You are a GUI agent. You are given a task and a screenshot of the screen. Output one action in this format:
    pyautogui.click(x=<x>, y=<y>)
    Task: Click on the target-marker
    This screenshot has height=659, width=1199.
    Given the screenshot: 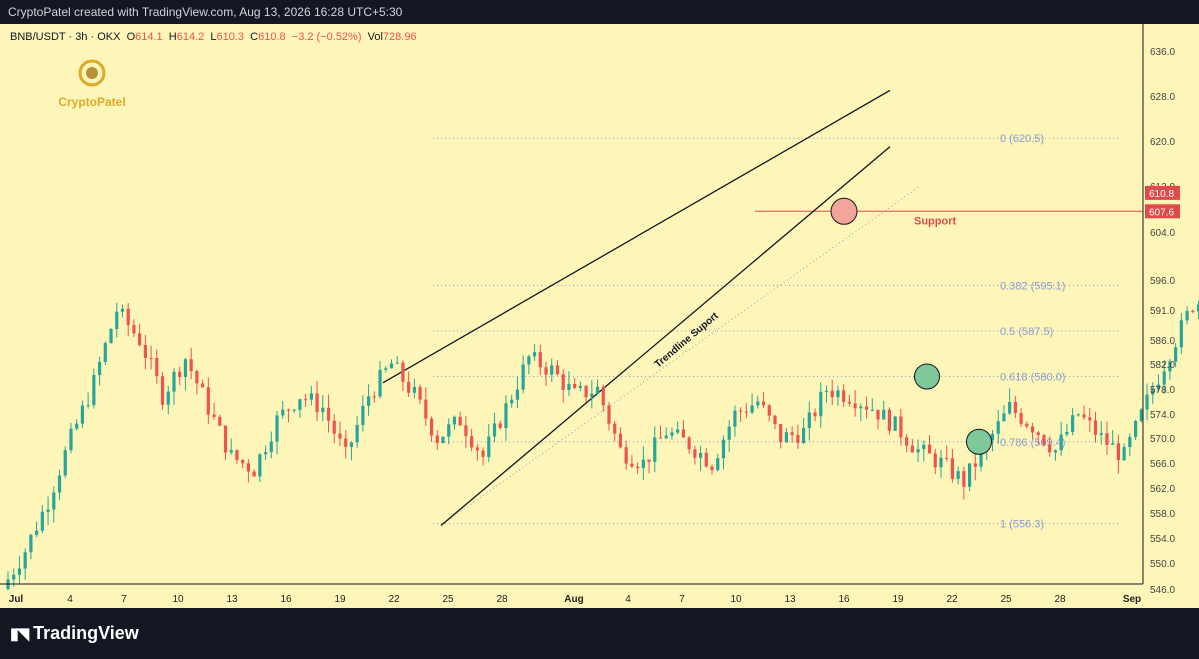 What is the action you would take?
    pyautogui.click(x=979, y=441)
    